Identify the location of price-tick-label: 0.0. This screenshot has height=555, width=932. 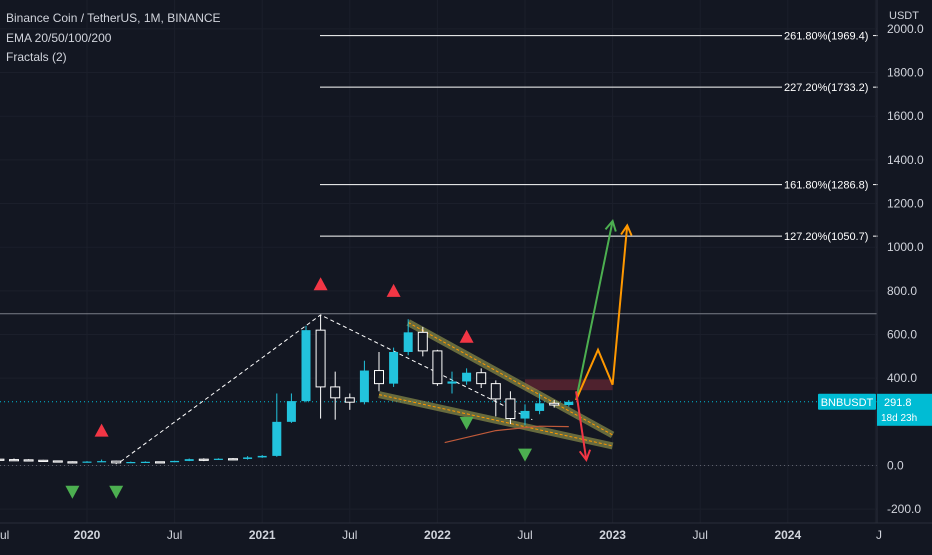
(895, 466).